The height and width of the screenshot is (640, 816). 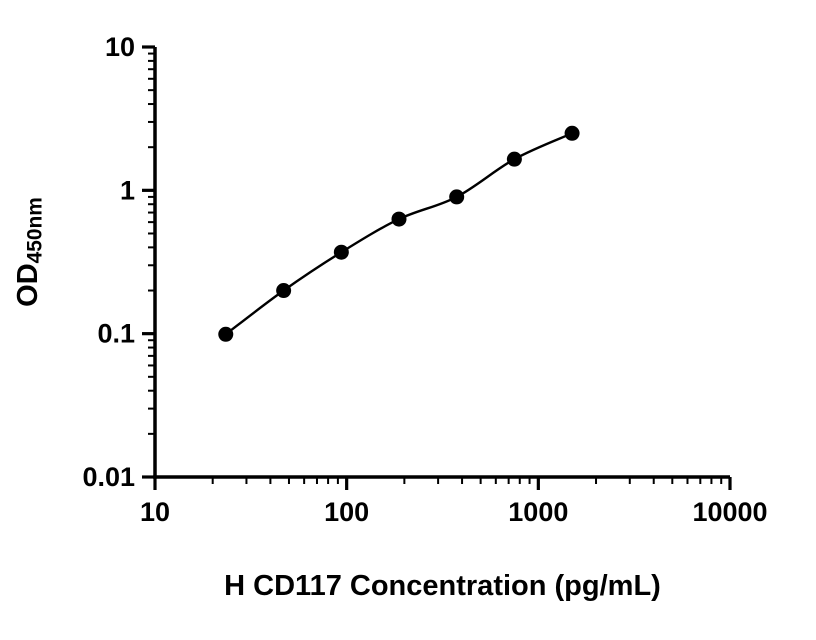 I want to click on x-tick-label: 10000, so click(x=729, y=512).